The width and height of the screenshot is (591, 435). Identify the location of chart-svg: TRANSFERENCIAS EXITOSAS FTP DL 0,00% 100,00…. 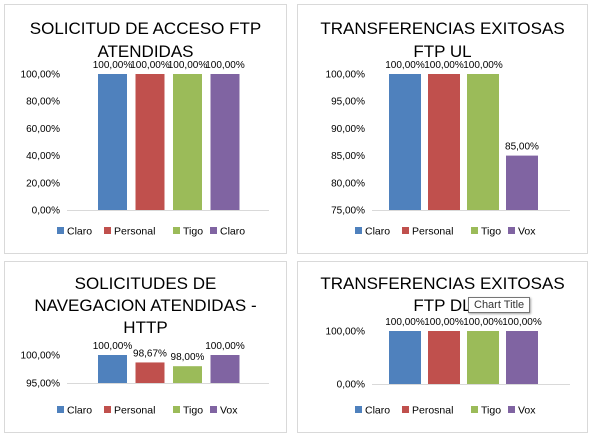
(445, 345).